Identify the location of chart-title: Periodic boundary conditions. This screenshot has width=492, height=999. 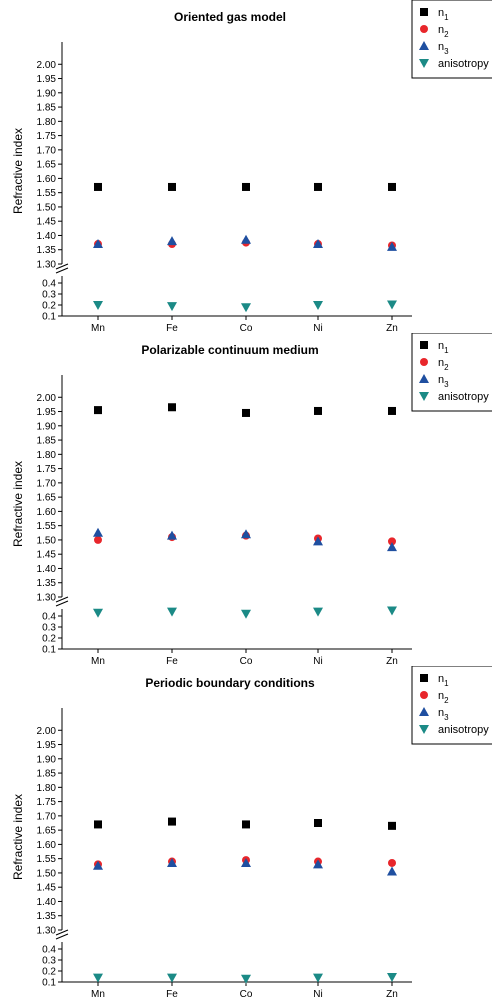
(230, 683).